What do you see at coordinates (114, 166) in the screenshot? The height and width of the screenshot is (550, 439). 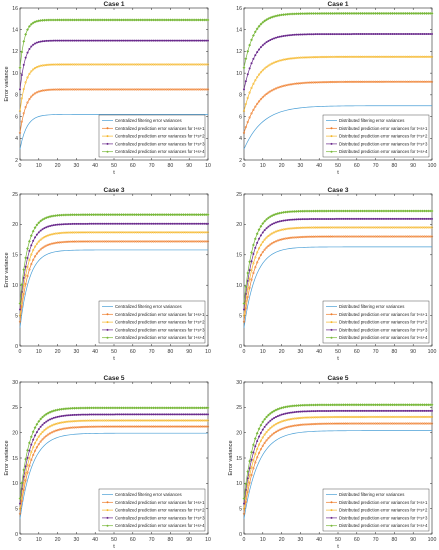 I see `x-tick-label: 50` at bounding box center [114, 166].